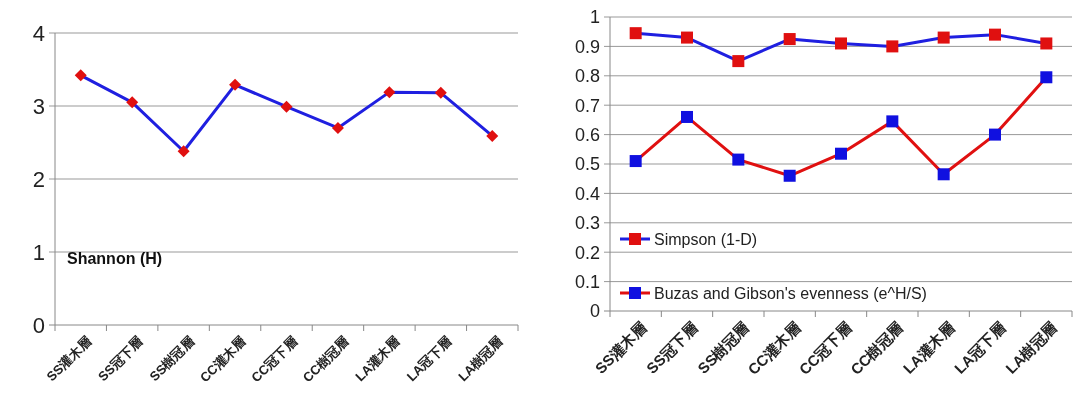  I want to click on y-tick-label: 0.5, so click(587, 164).